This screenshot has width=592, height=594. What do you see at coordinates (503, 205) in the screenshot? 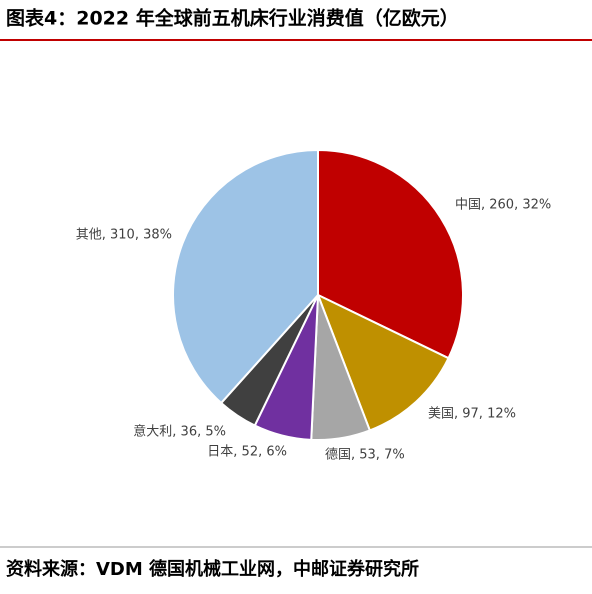
I see `data-label: 中国, 260, 32%` at bounding box center [503, 205].